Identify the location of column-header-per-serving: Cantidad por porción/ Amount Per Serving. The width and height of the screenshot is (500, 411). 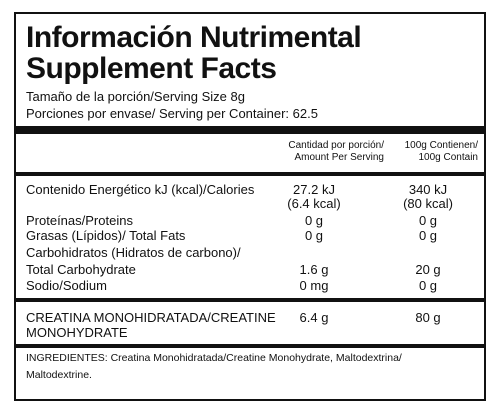
(314, 152).